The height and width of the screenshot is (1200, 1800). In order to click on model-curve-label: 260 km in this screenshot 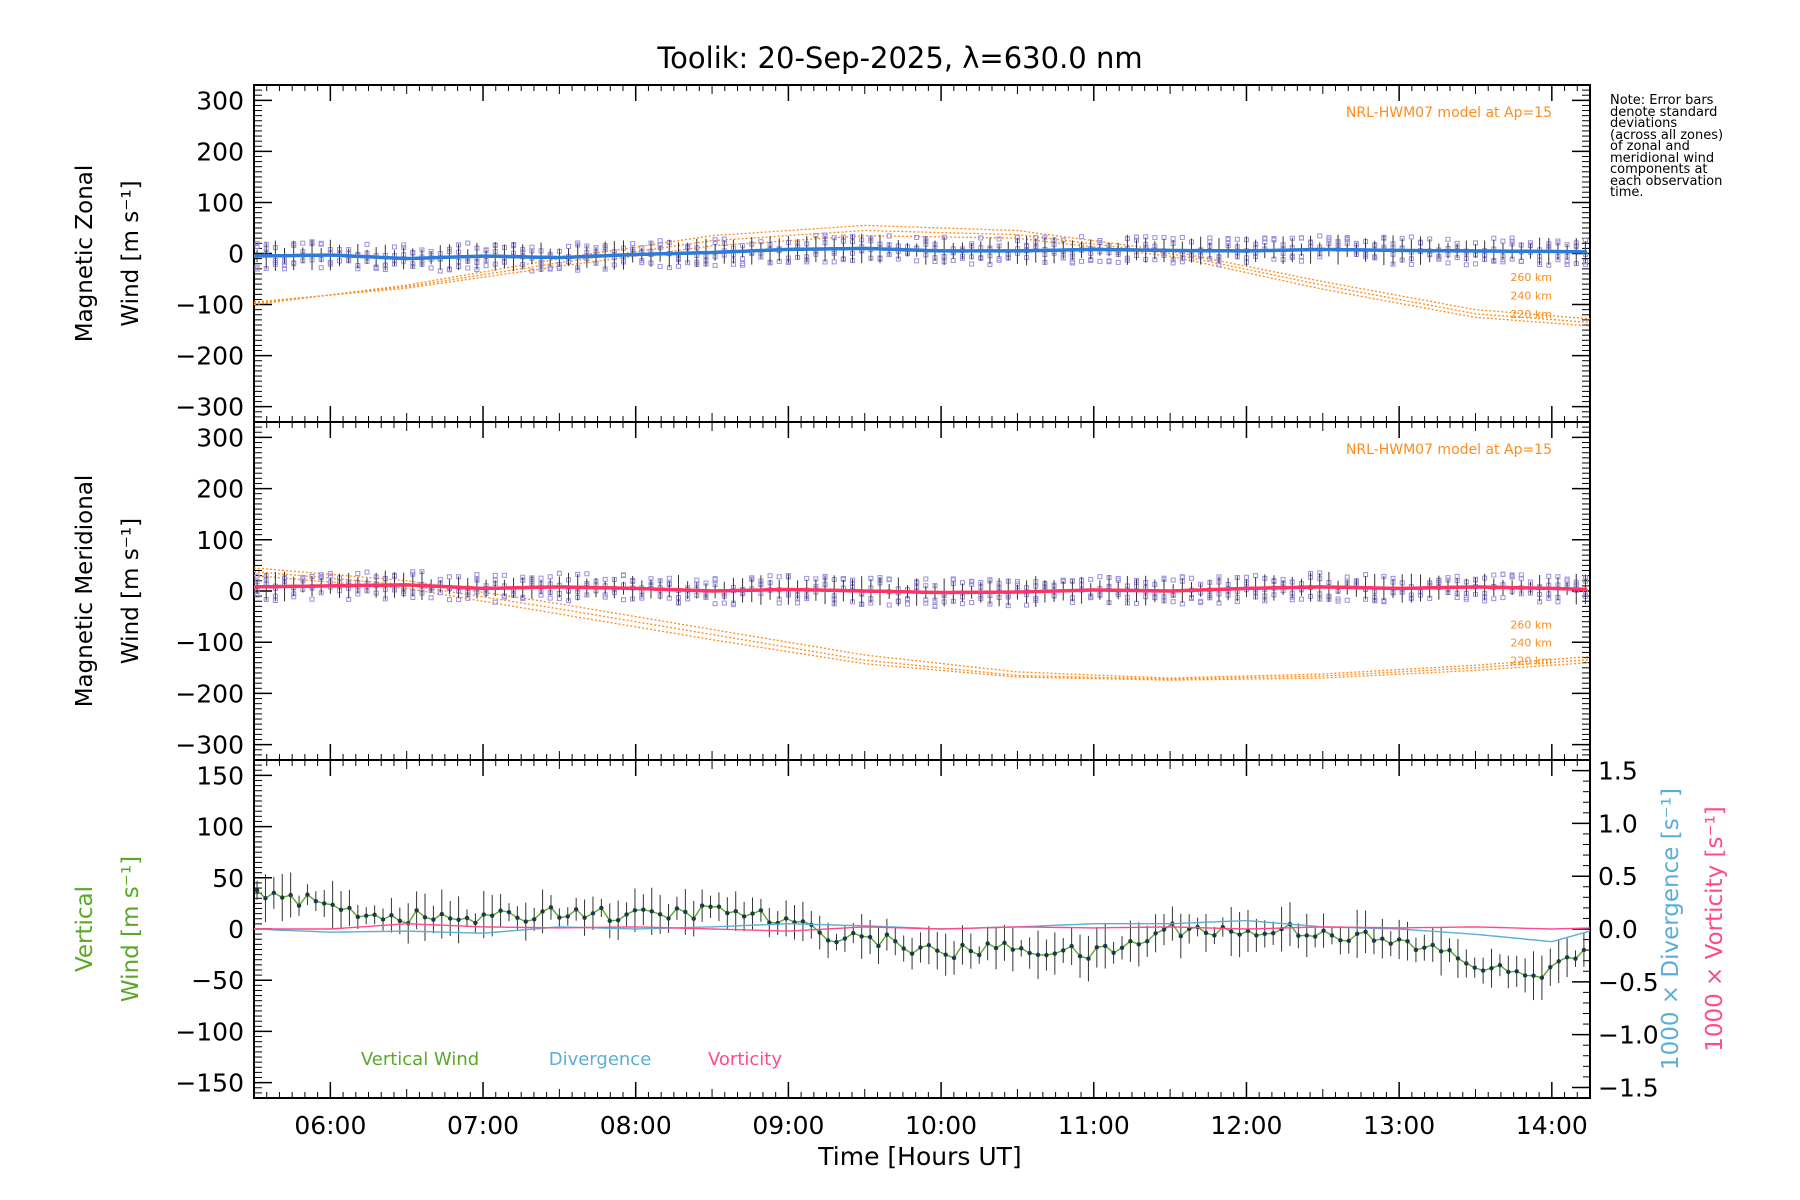, I will do `click(1531, 625)`.